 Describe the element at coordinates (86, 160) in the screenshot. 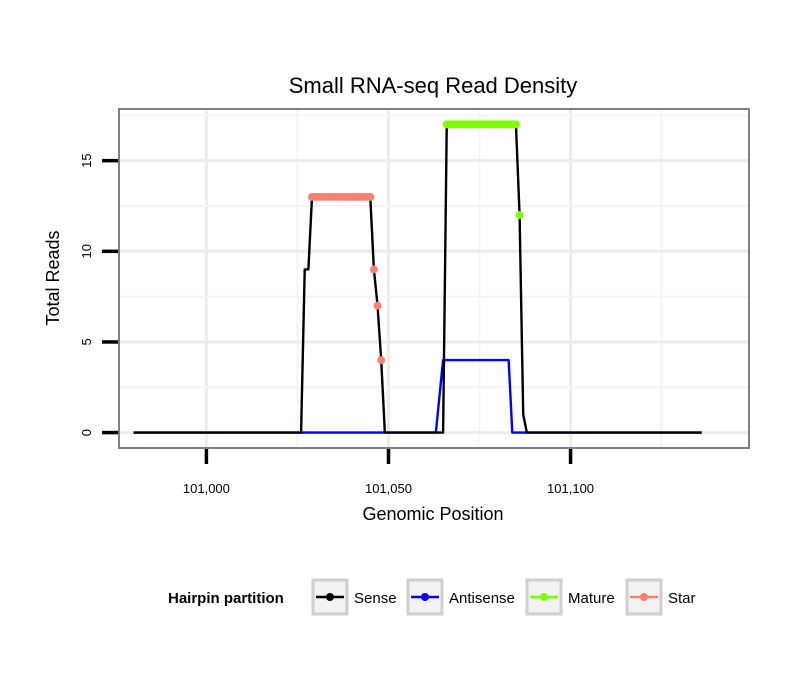

I see `y-tick-label: 15` at that location.